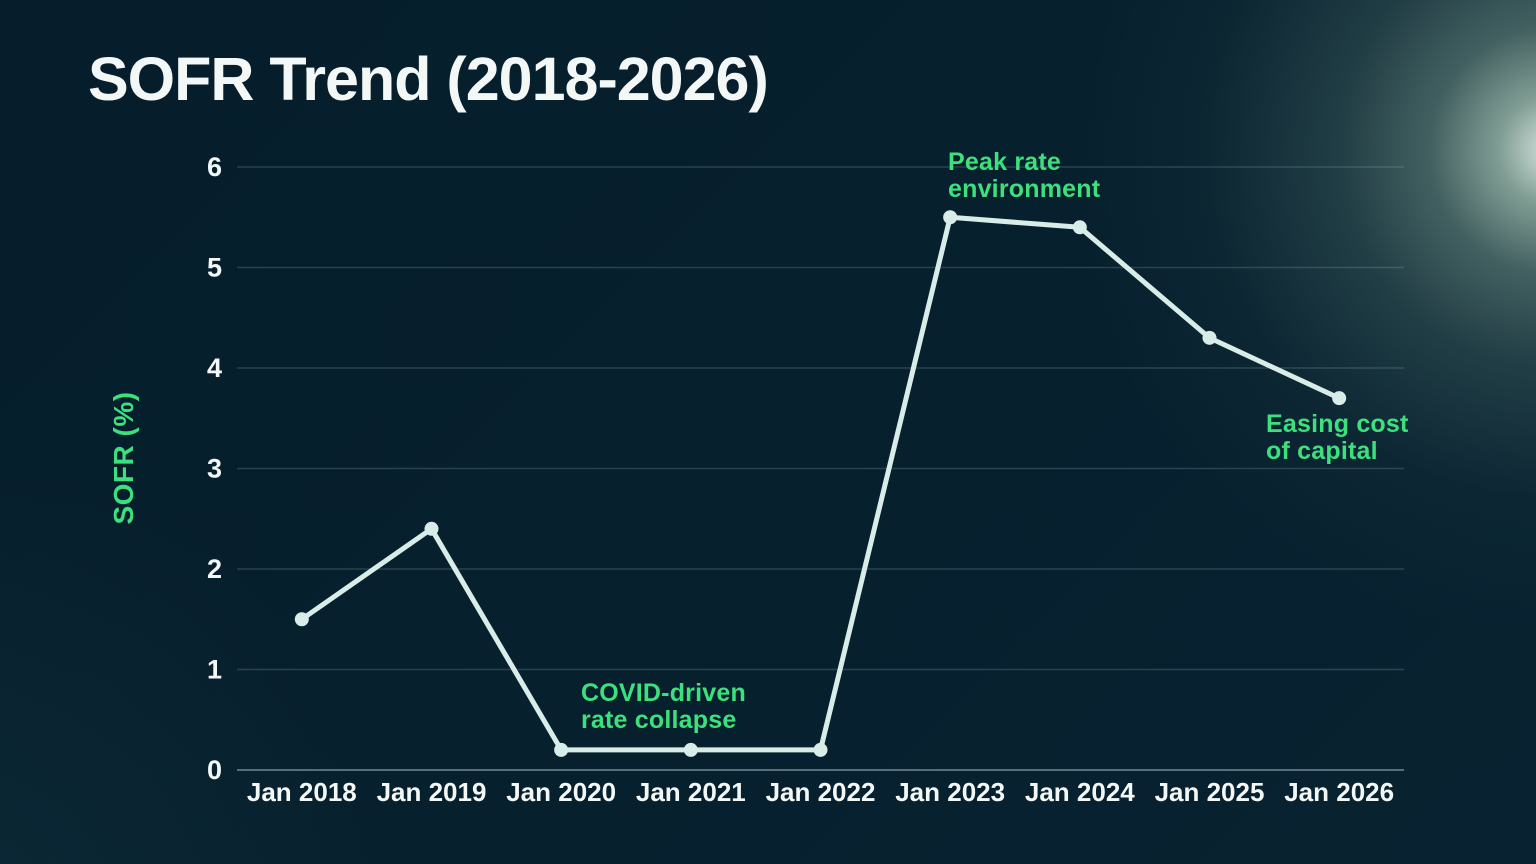 The height and width of the screenshot is (864, 1536). Describe the element at coordinates (214, 770) in the screenshot. I see `y-tick-label: 0` at that location.